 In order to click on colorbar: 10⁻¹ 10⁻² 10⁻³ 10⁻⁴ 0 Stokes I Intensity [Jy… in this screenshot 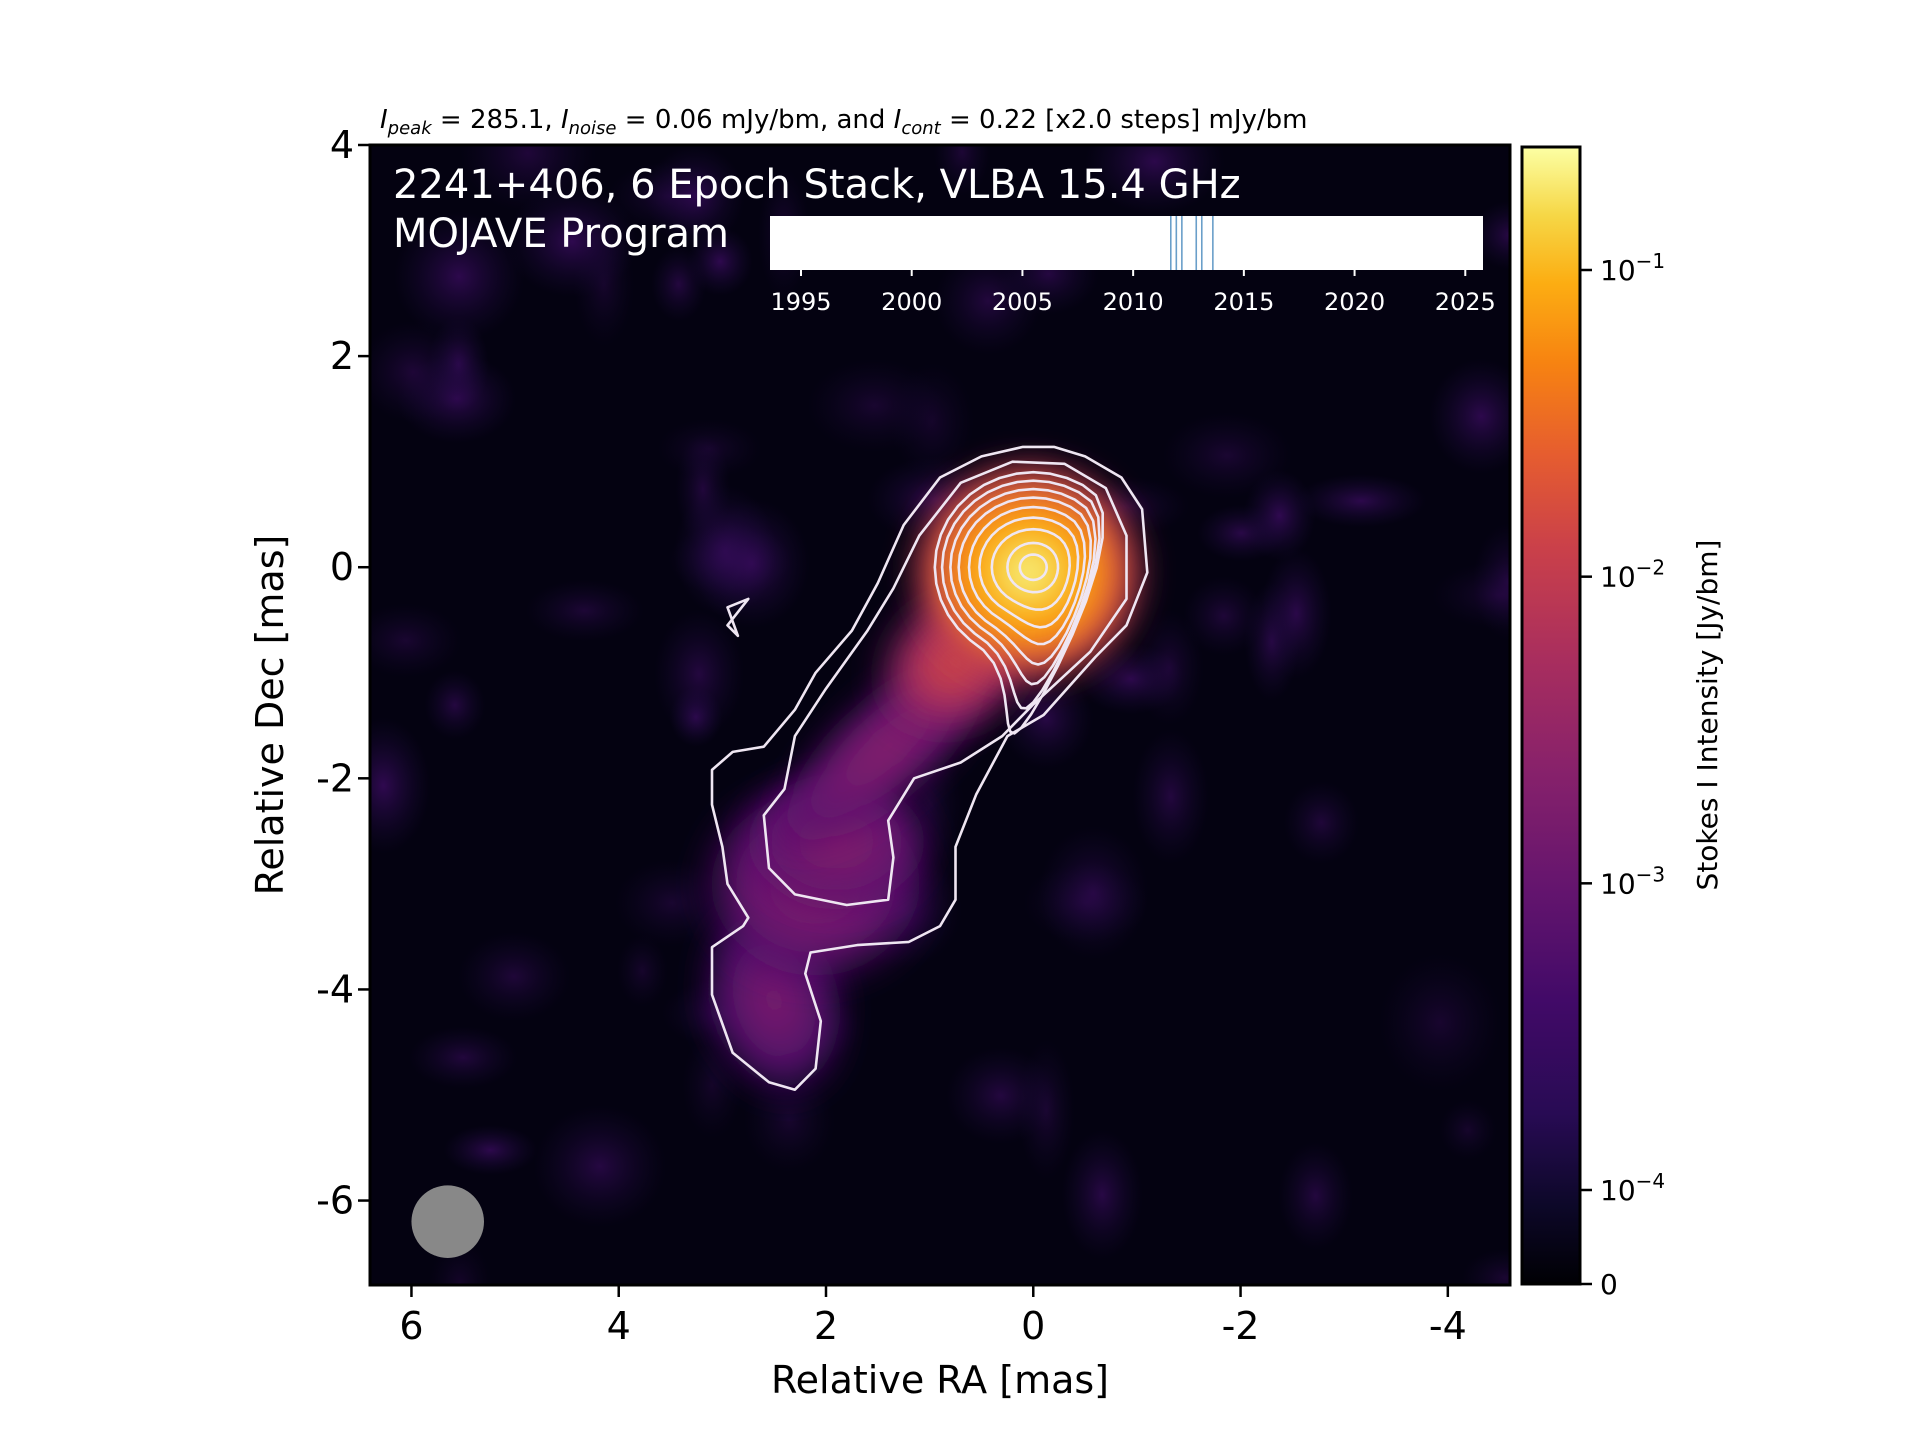, I will do `click(1622, 723)`.